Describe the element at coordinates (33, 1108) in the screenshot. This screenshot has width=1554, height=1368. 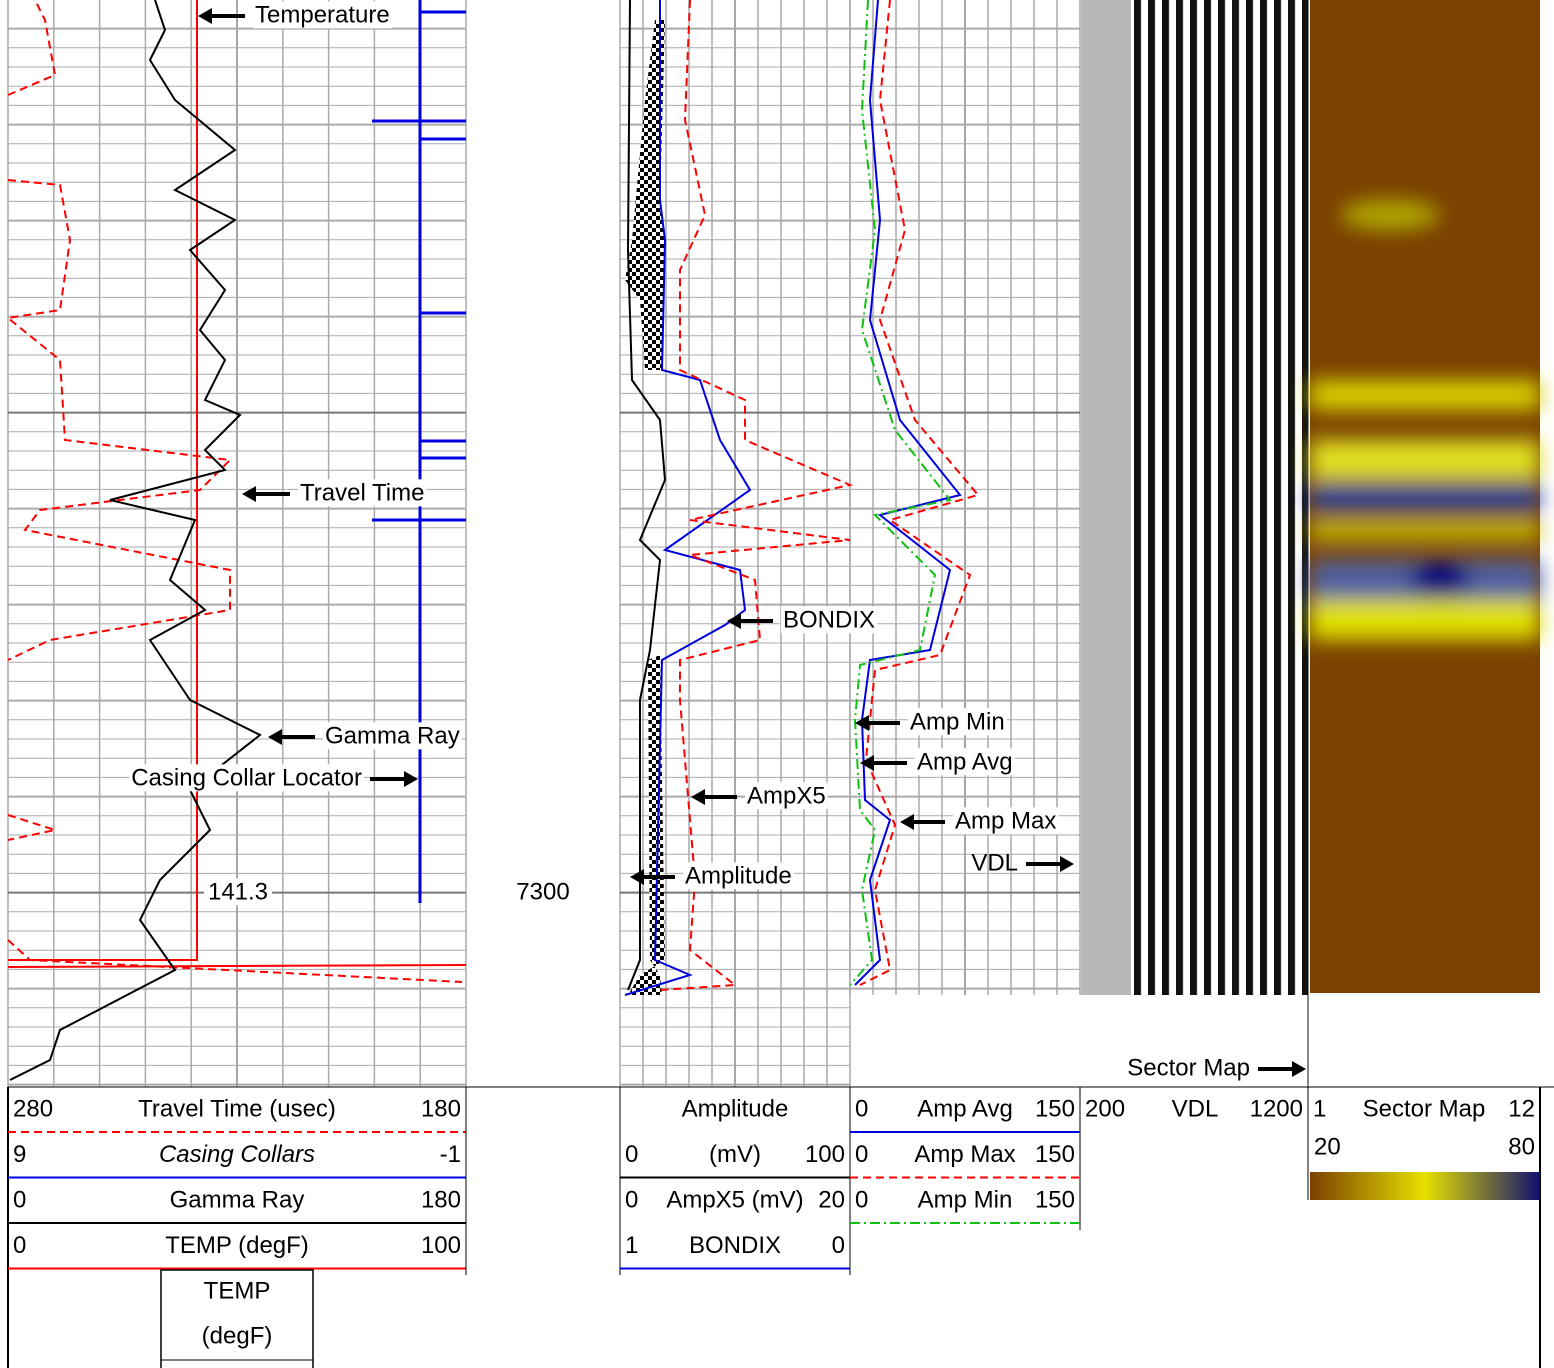
I see `label: 280` at that location.